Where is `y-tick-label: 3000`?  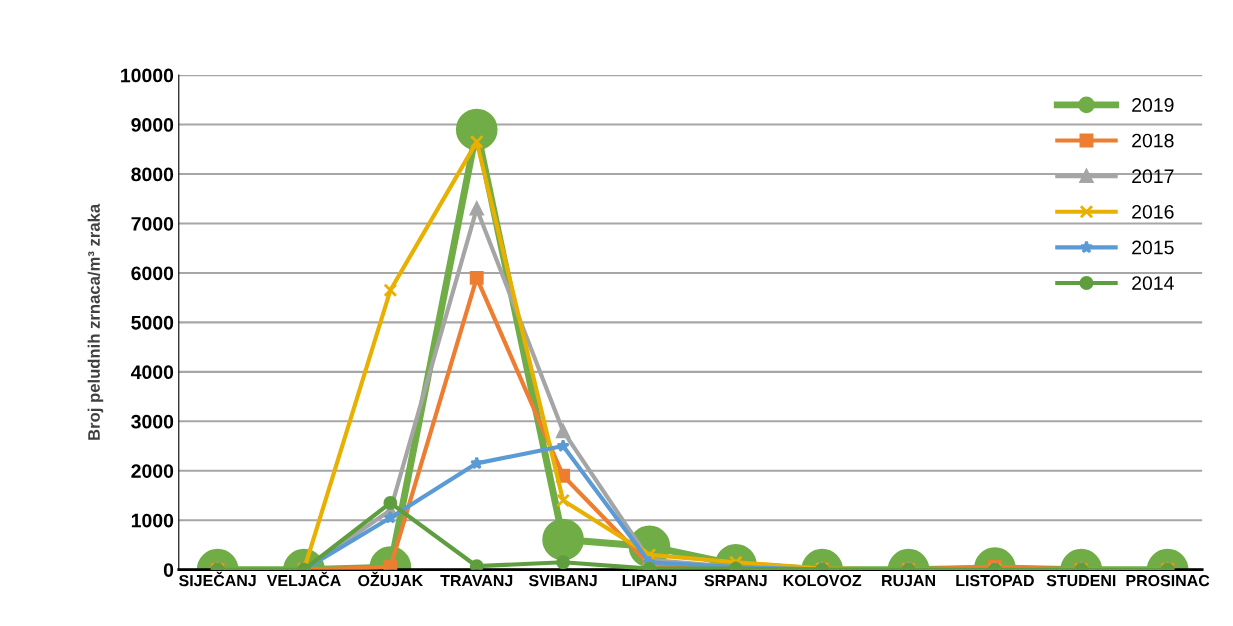 y-tick-label: 3000 is located at coordinates (152, 421).